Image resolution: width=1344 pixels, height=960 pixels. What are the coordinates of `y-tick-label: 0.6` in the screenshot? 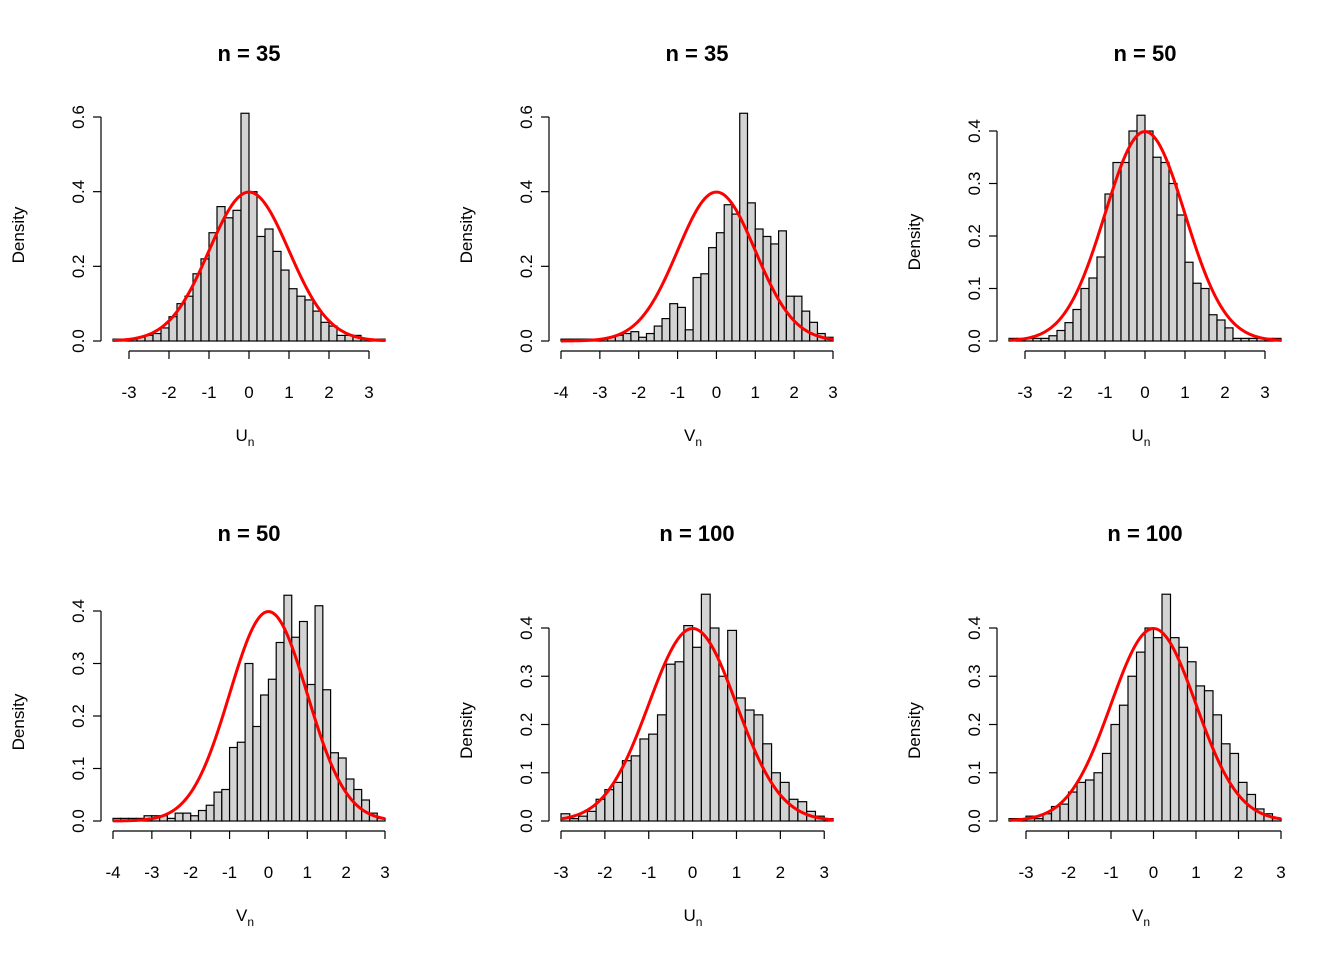 It's located at (526, 117).